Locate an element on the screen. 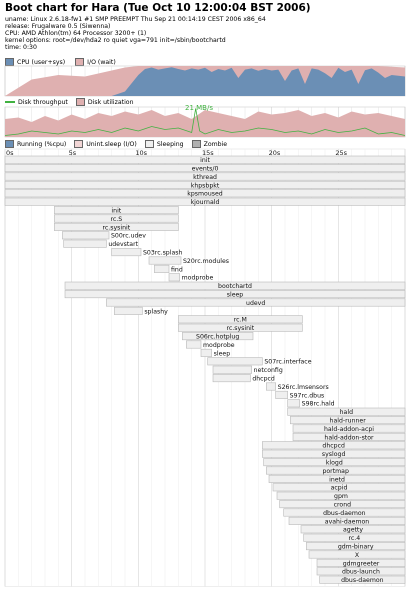  process-label: splashy is located at coordinates (156, 311).